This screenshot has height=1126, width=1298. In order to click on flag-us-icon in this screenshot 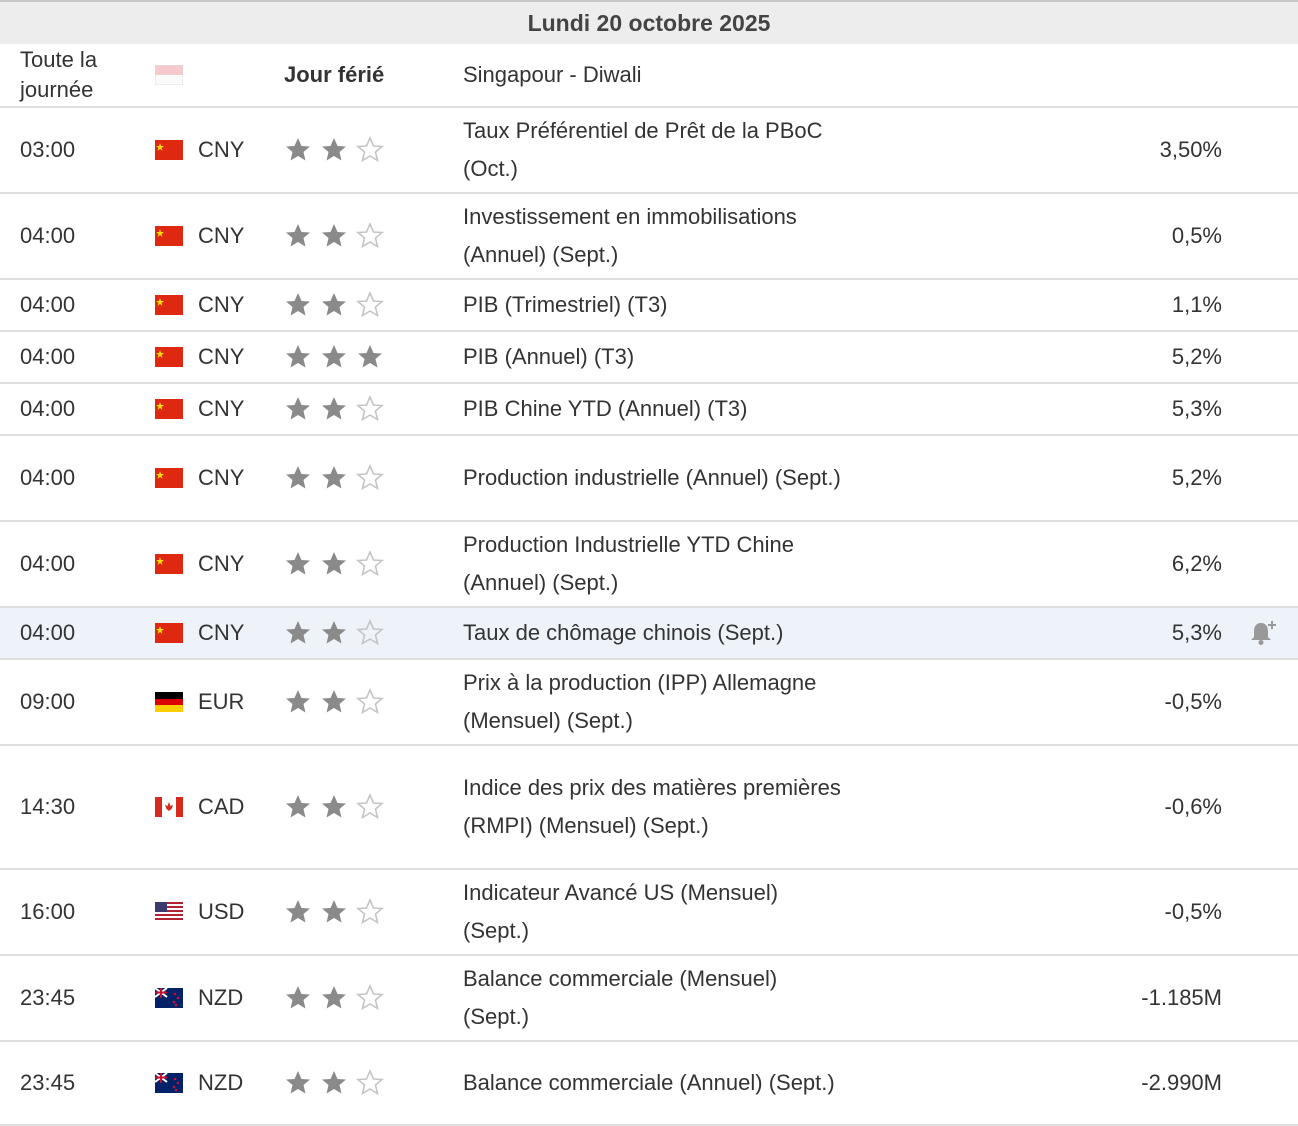, I will do `click(170, 912)`.